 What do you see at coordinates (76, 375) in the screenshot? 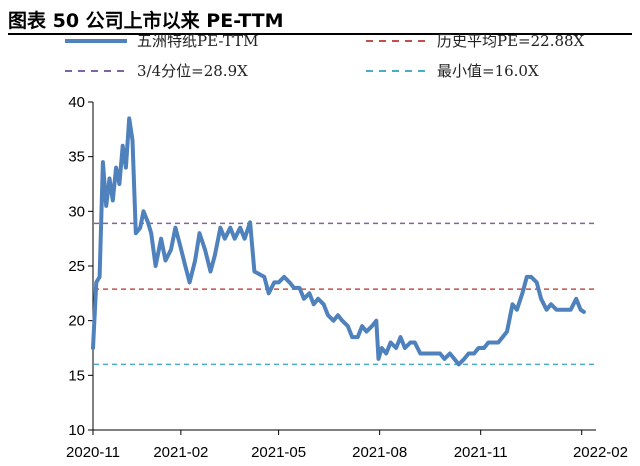
I see `y-tick-label: 15` at bounding box center [76, 375].